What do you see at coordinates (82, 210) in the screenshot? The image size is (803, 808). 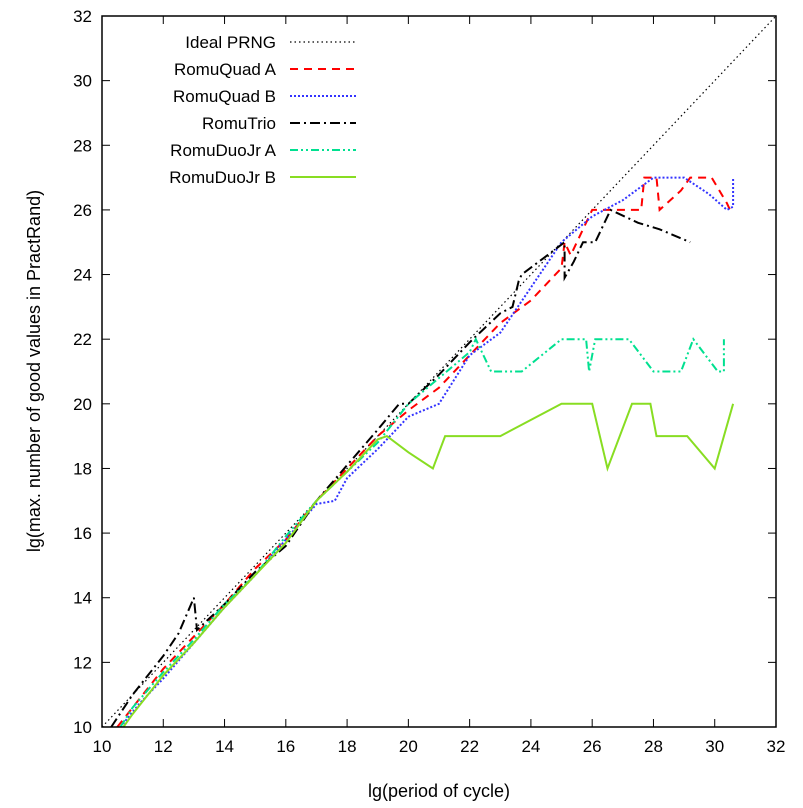 I see `y-tick-label: 26` at bounding box center [82, 210].